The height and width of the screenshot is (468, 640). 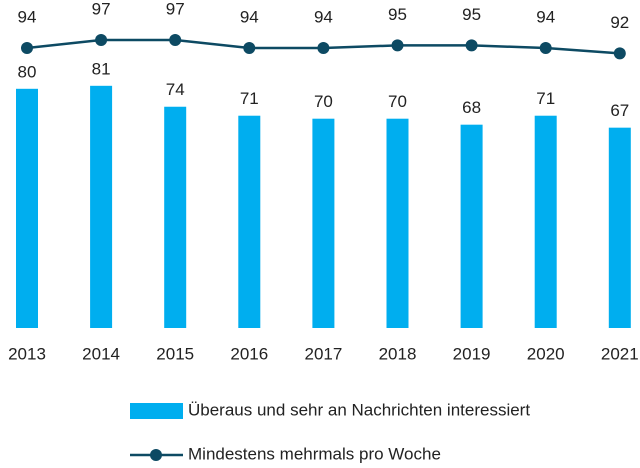 I want to click on data-label: 92, so click(x=619, y=22).